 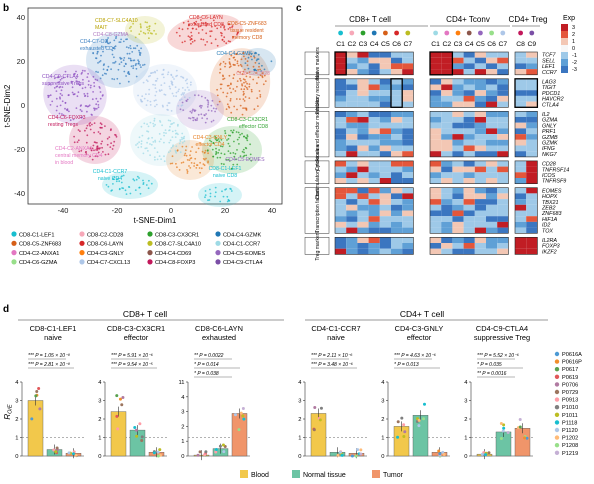 I want to click on heatmap-group-header: CD4+ Treg, so click(x=528, y=19).